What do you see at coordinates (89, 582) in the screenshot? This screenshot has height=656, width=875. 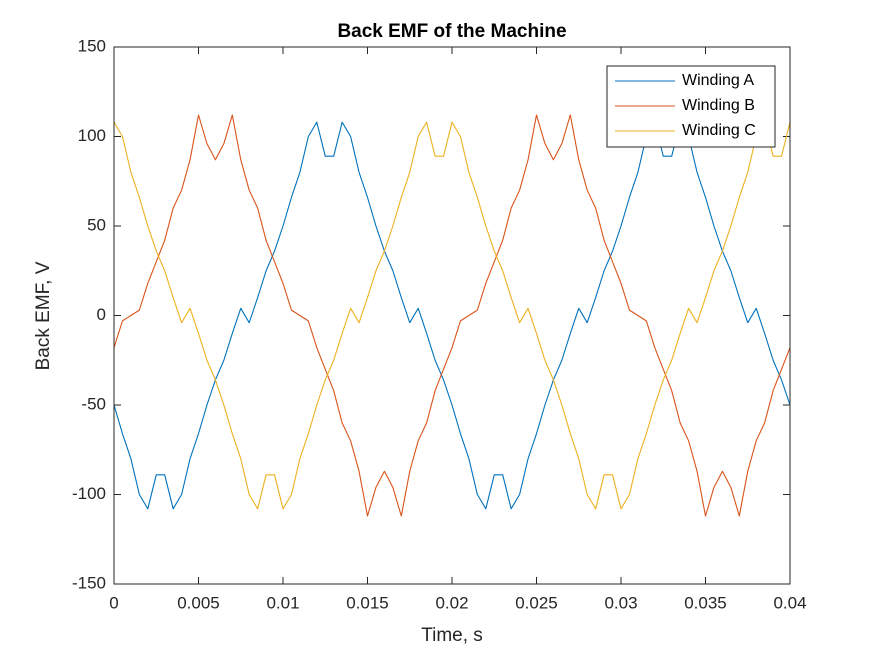 I see `y-tick-label: -150` at bounding box center [89, 582].